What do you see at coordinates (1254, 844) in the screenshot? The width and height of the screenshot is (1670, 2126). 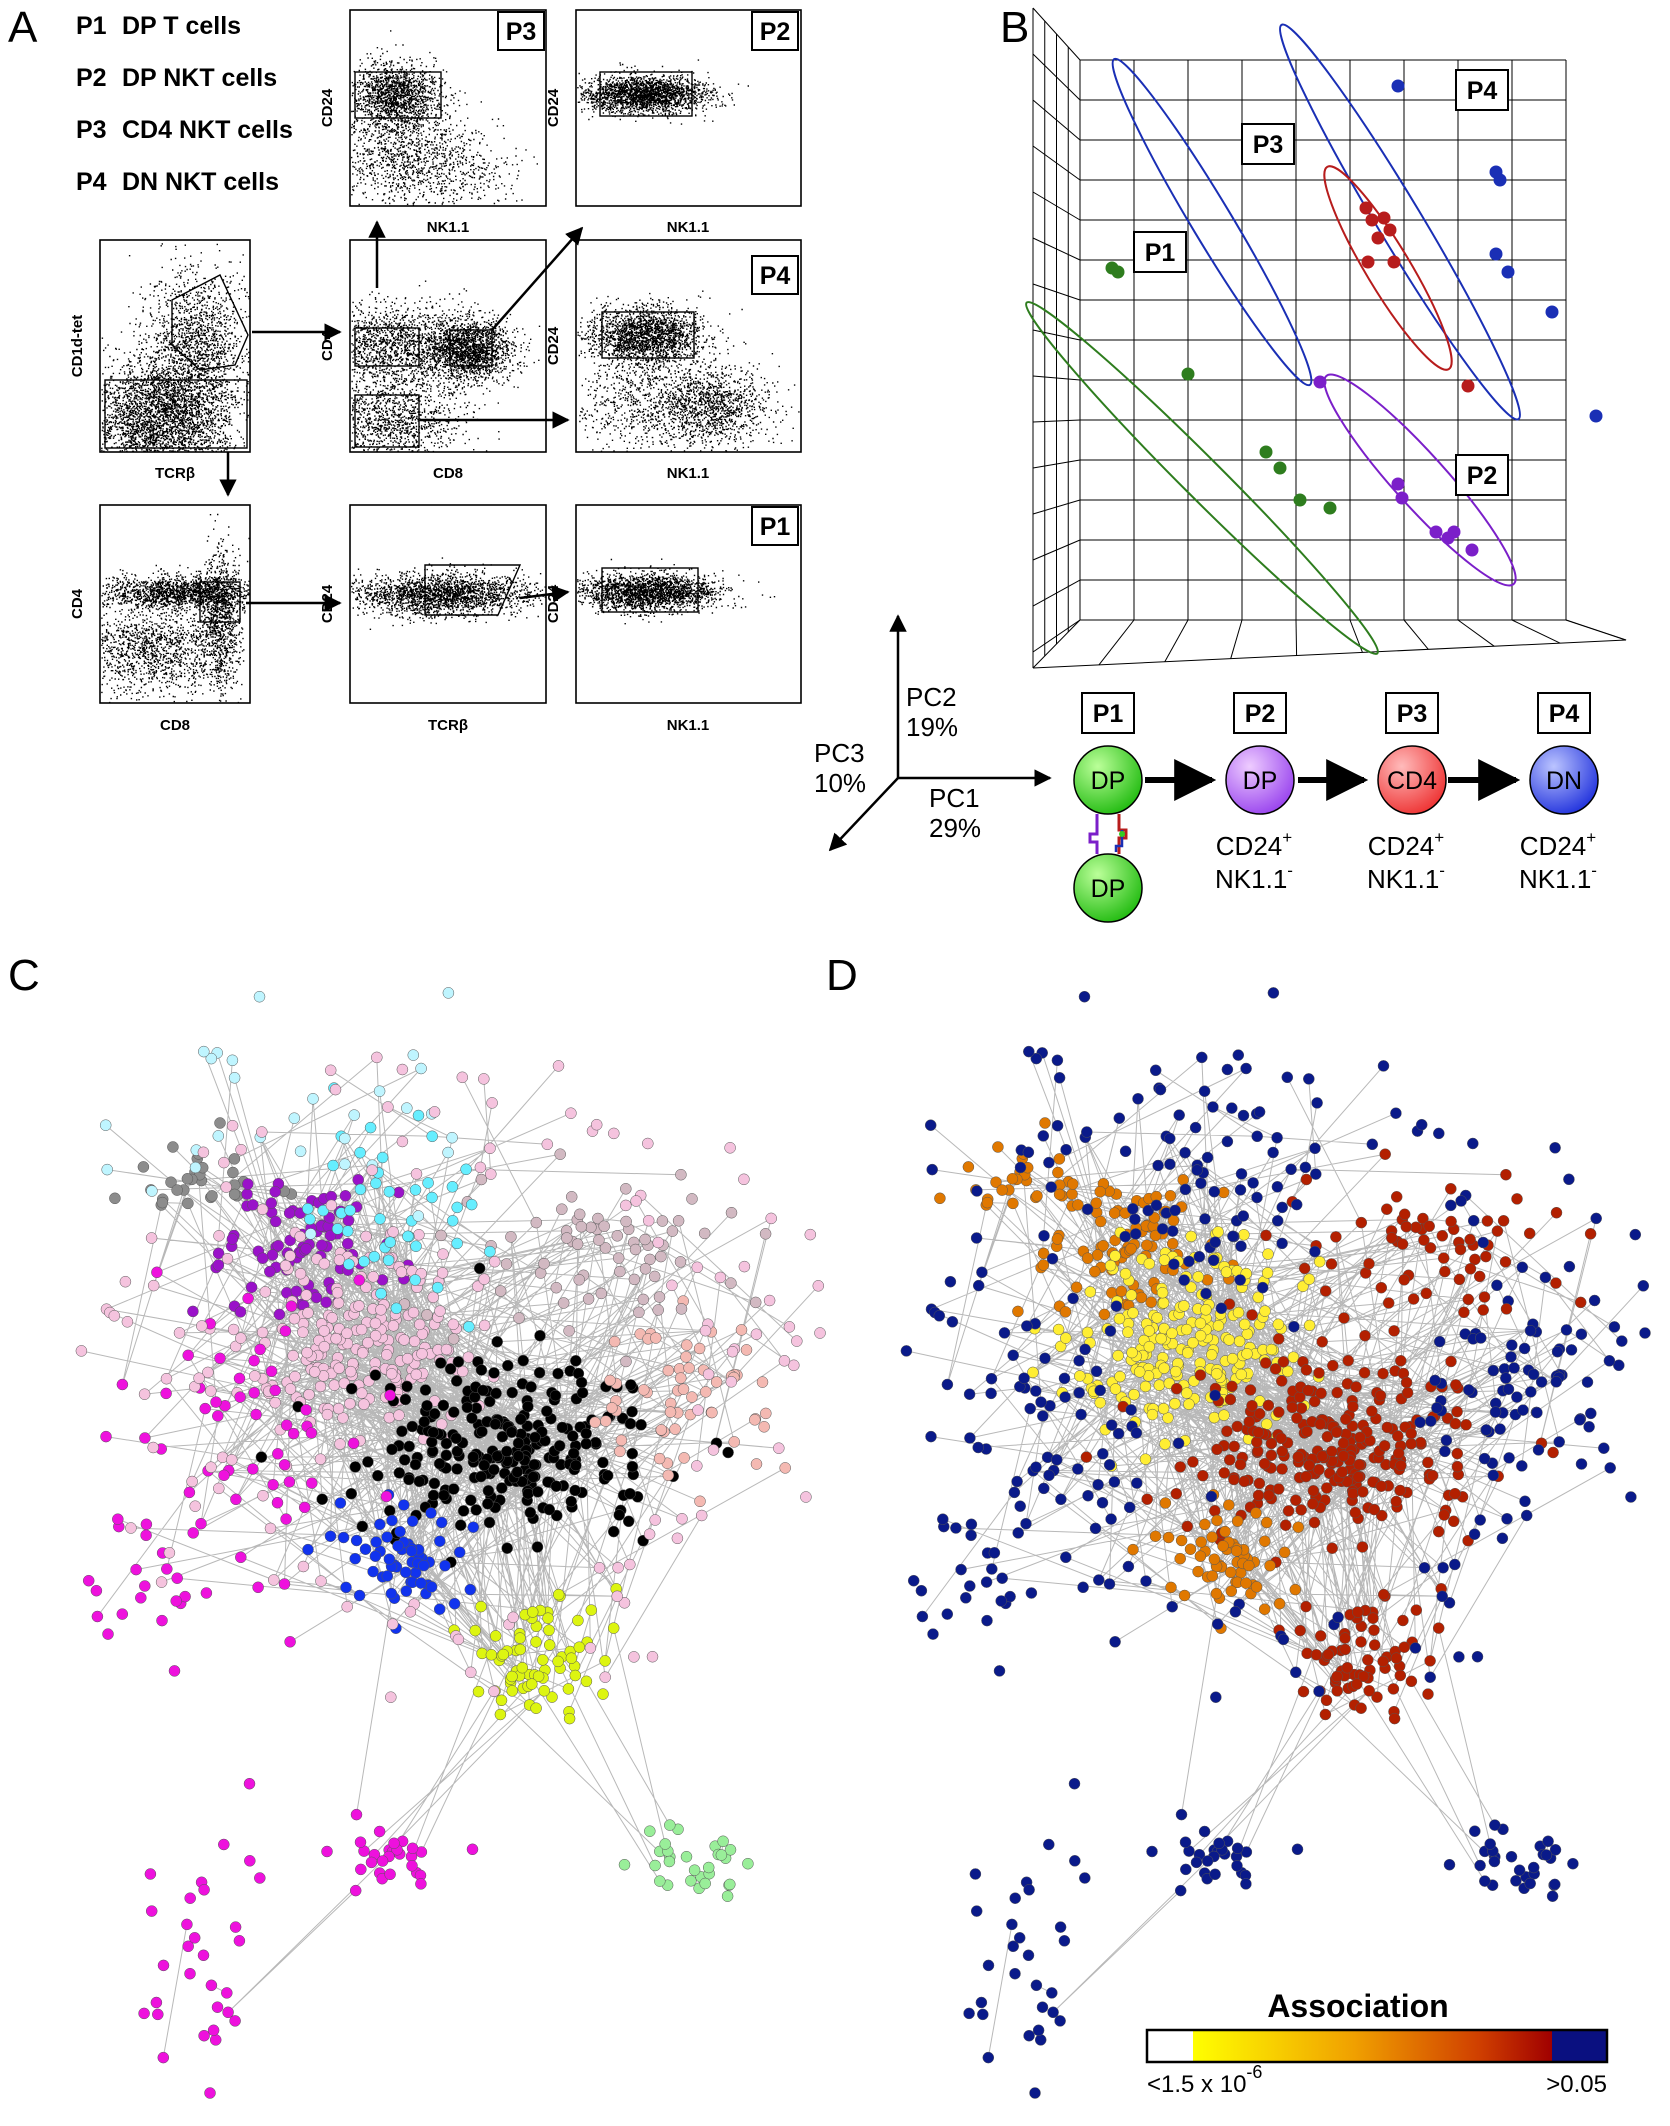 I see `trajectory-pheno-p2: CD24+` at bounding box center [1254, 844].